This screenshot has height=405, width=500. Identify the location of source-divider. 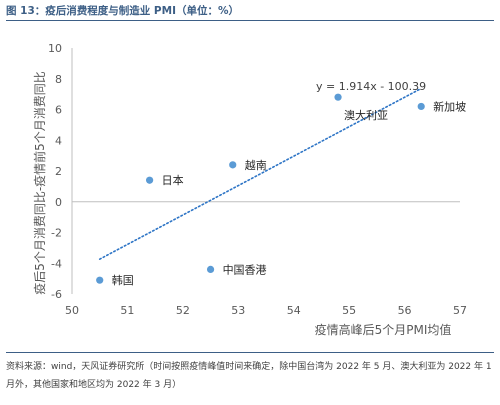
(250, 352).